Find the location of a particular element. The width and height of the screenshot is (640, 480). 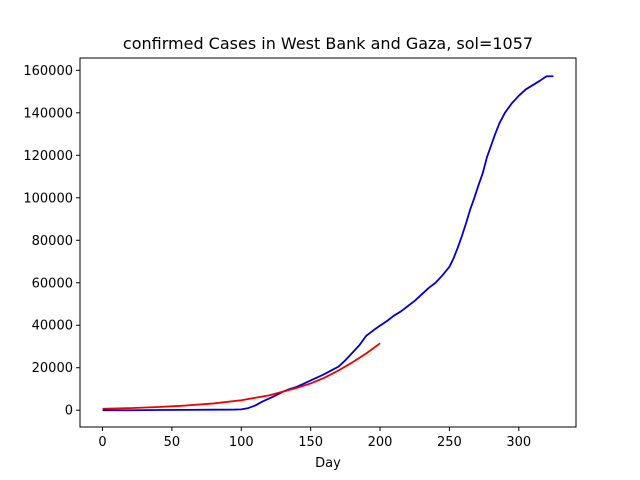

y-tick-label: 80000 is located at coordinates (52, 241).